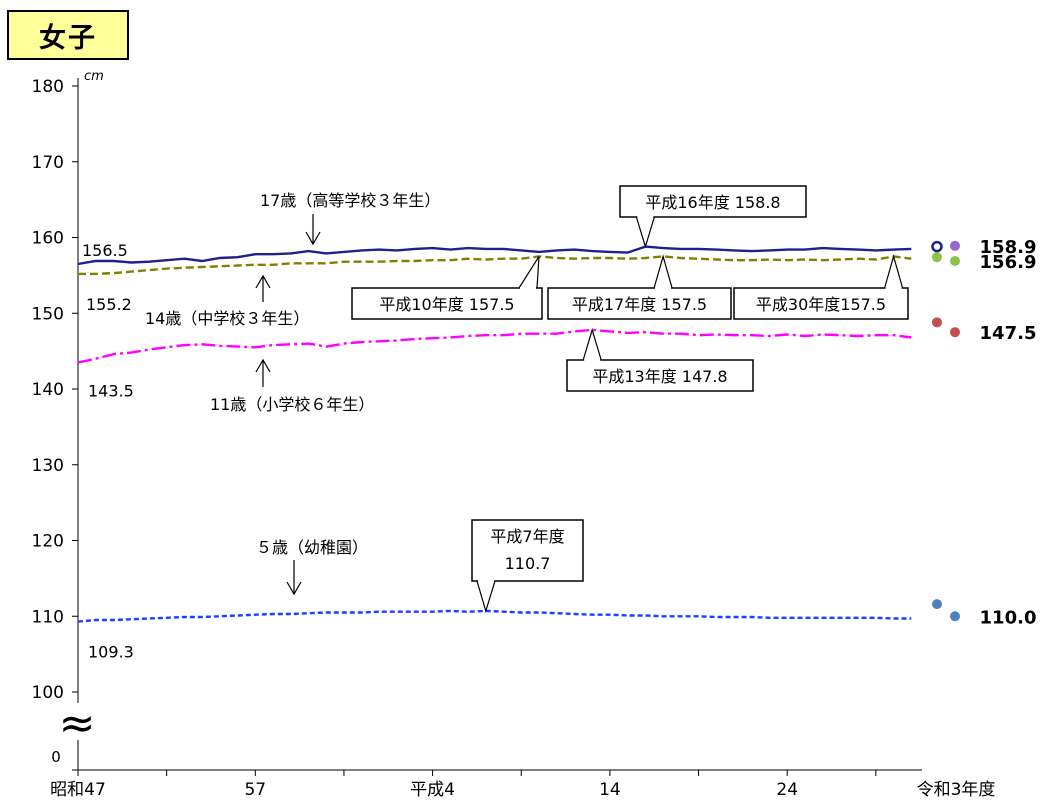 The image size is (1040, 800). Describe the element at coordinates (48, 239) in the screenshot. I see `y-tick-label: 160` at that location.